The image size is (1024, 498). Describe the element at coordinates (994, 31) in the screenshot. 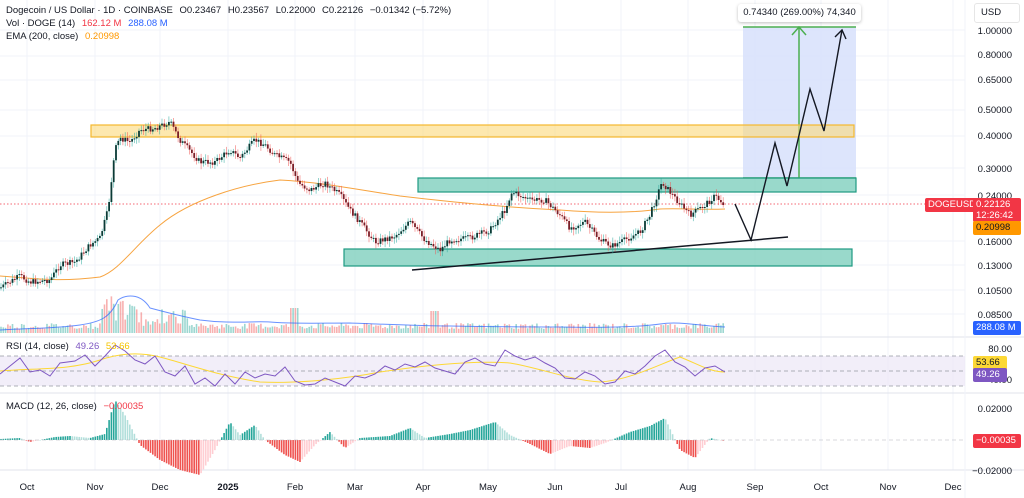

I see `price-axis-label: 1.00000` at that location.